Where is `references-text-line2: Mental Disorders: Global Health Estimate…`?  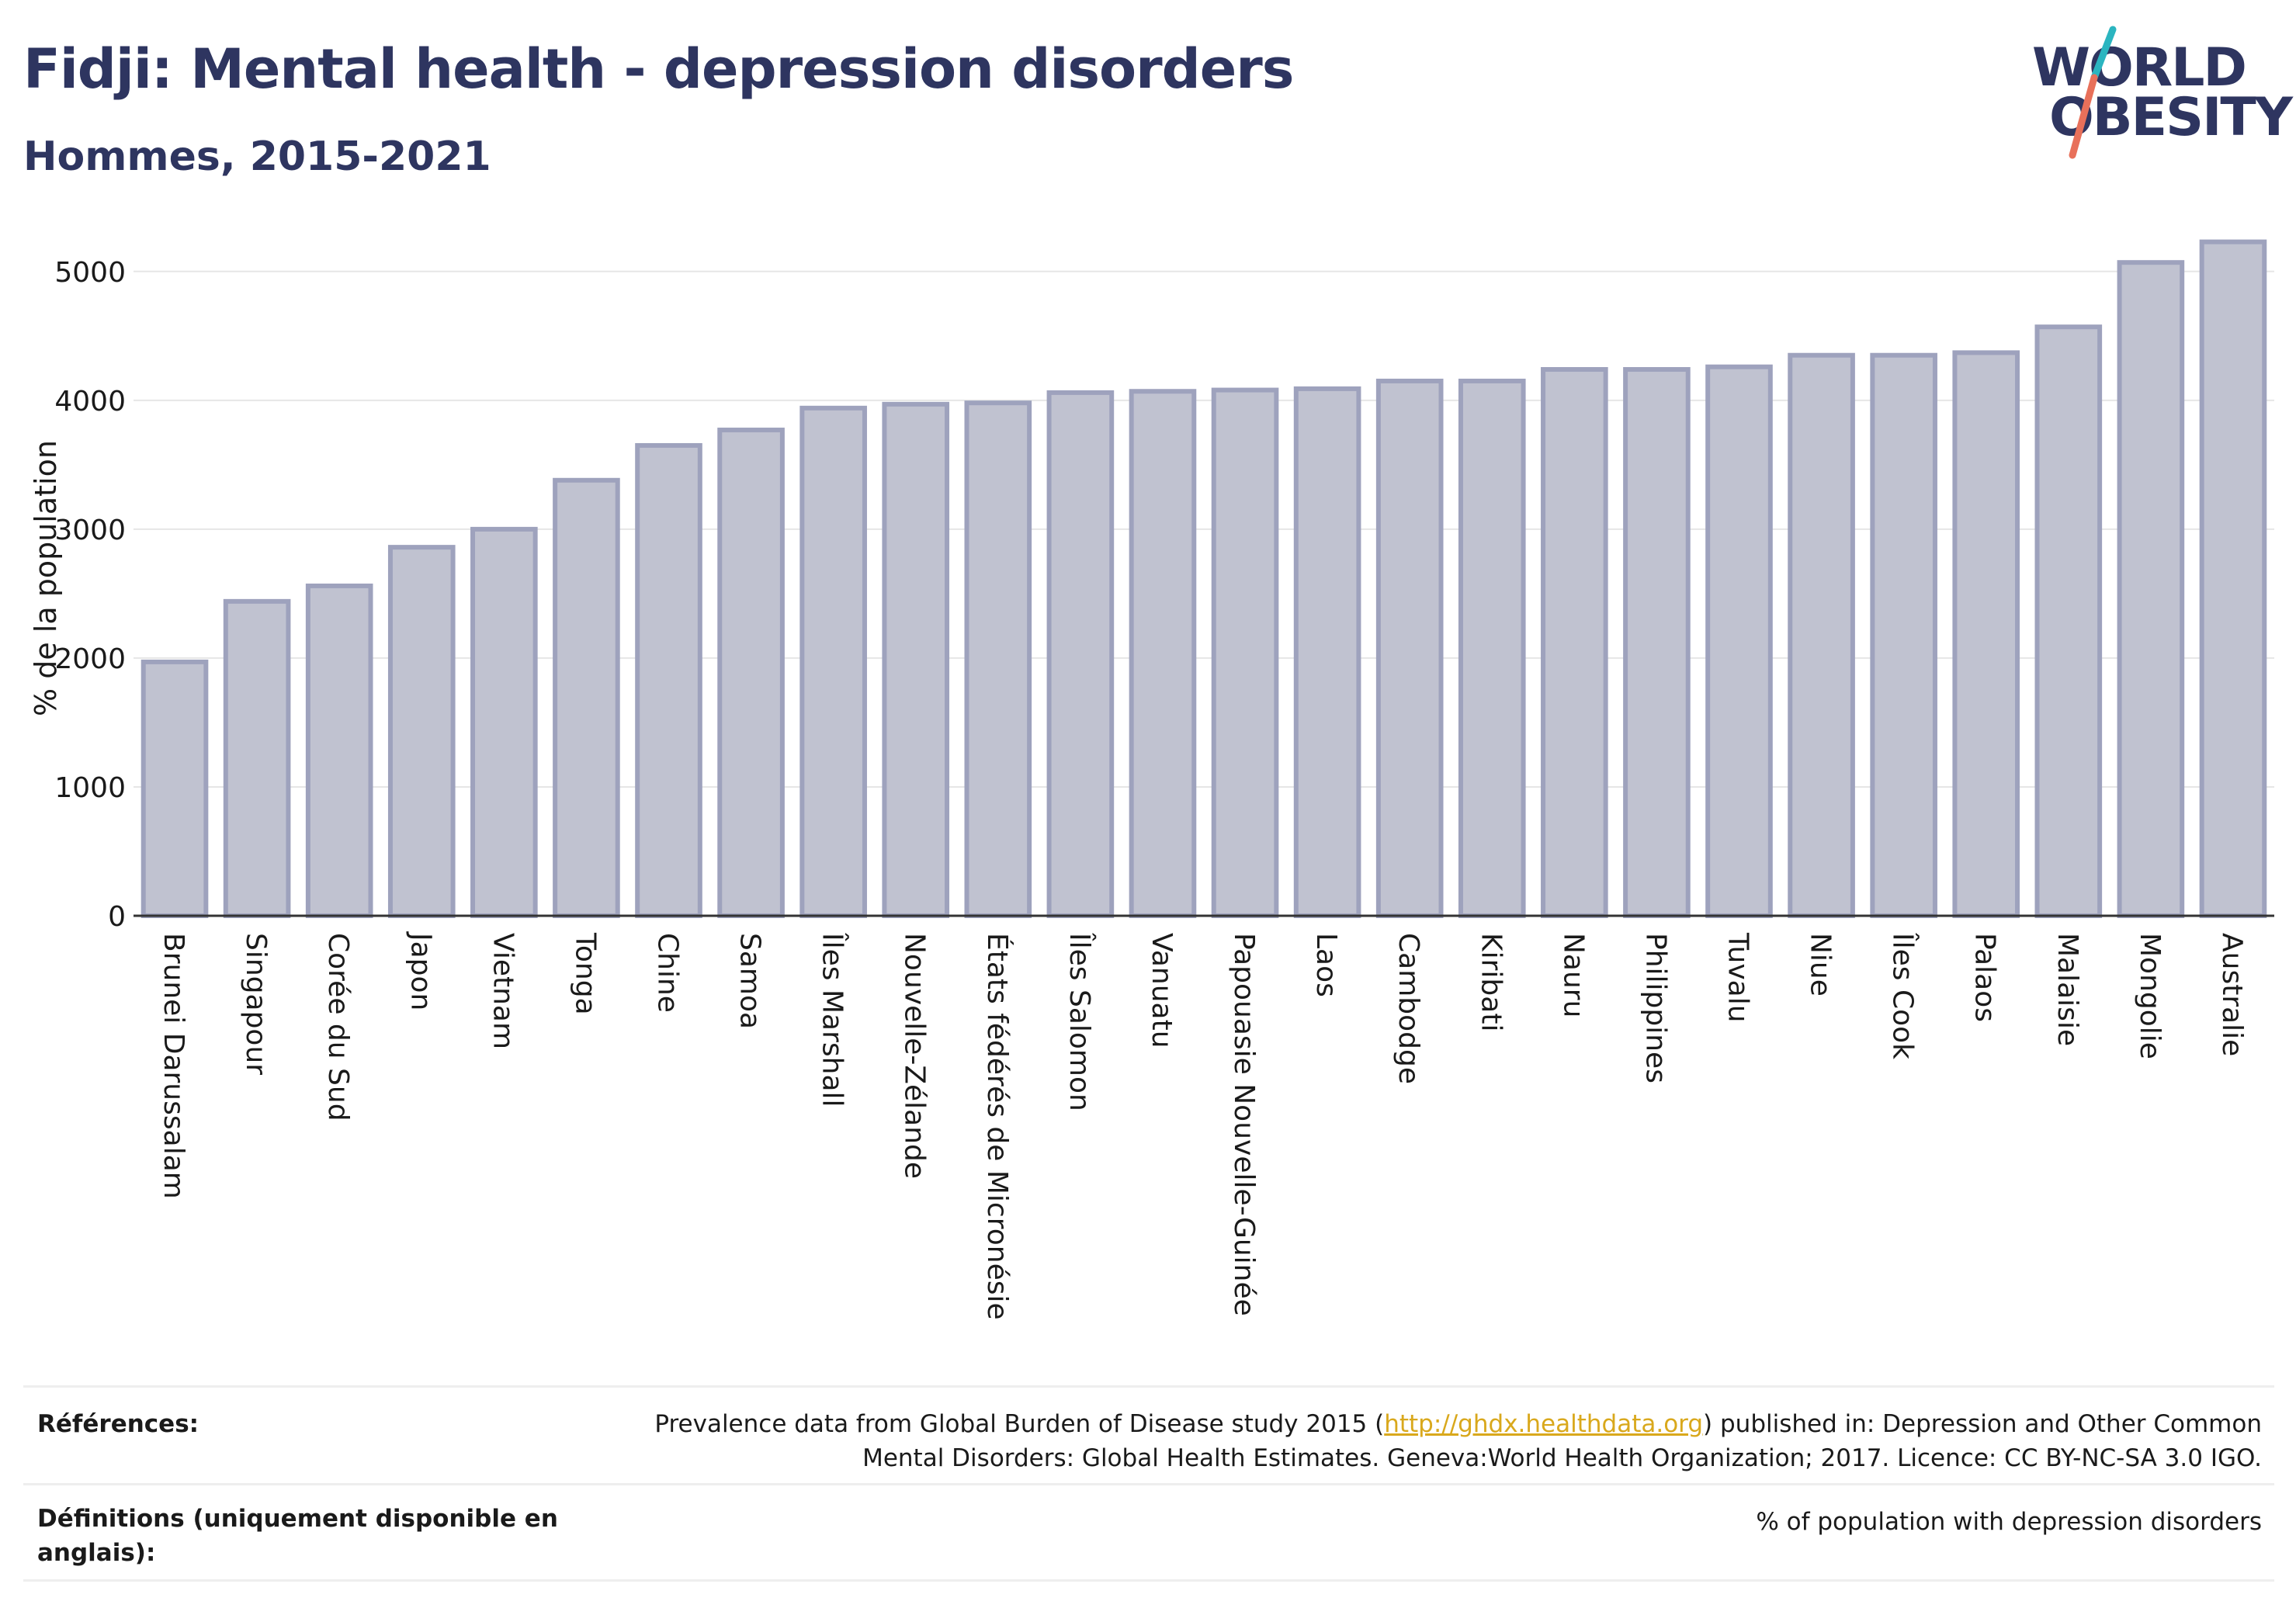 references-text-line2: Mental Disorders: Global Health Estimate… is located at coordinates (1562, 1458).